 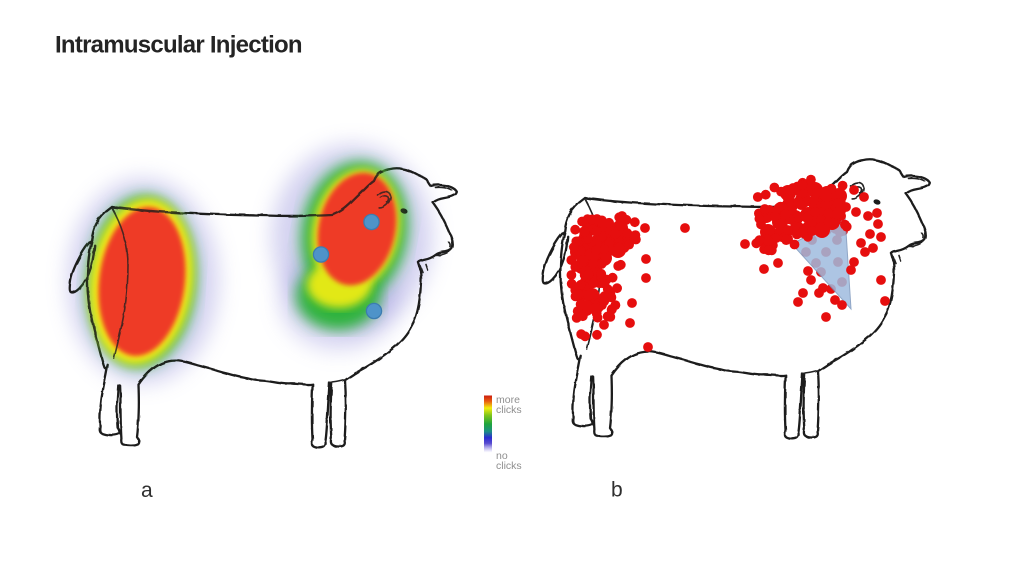 I want to click on svg-text: Intramuscular Injection, so click(x=178, y=45).